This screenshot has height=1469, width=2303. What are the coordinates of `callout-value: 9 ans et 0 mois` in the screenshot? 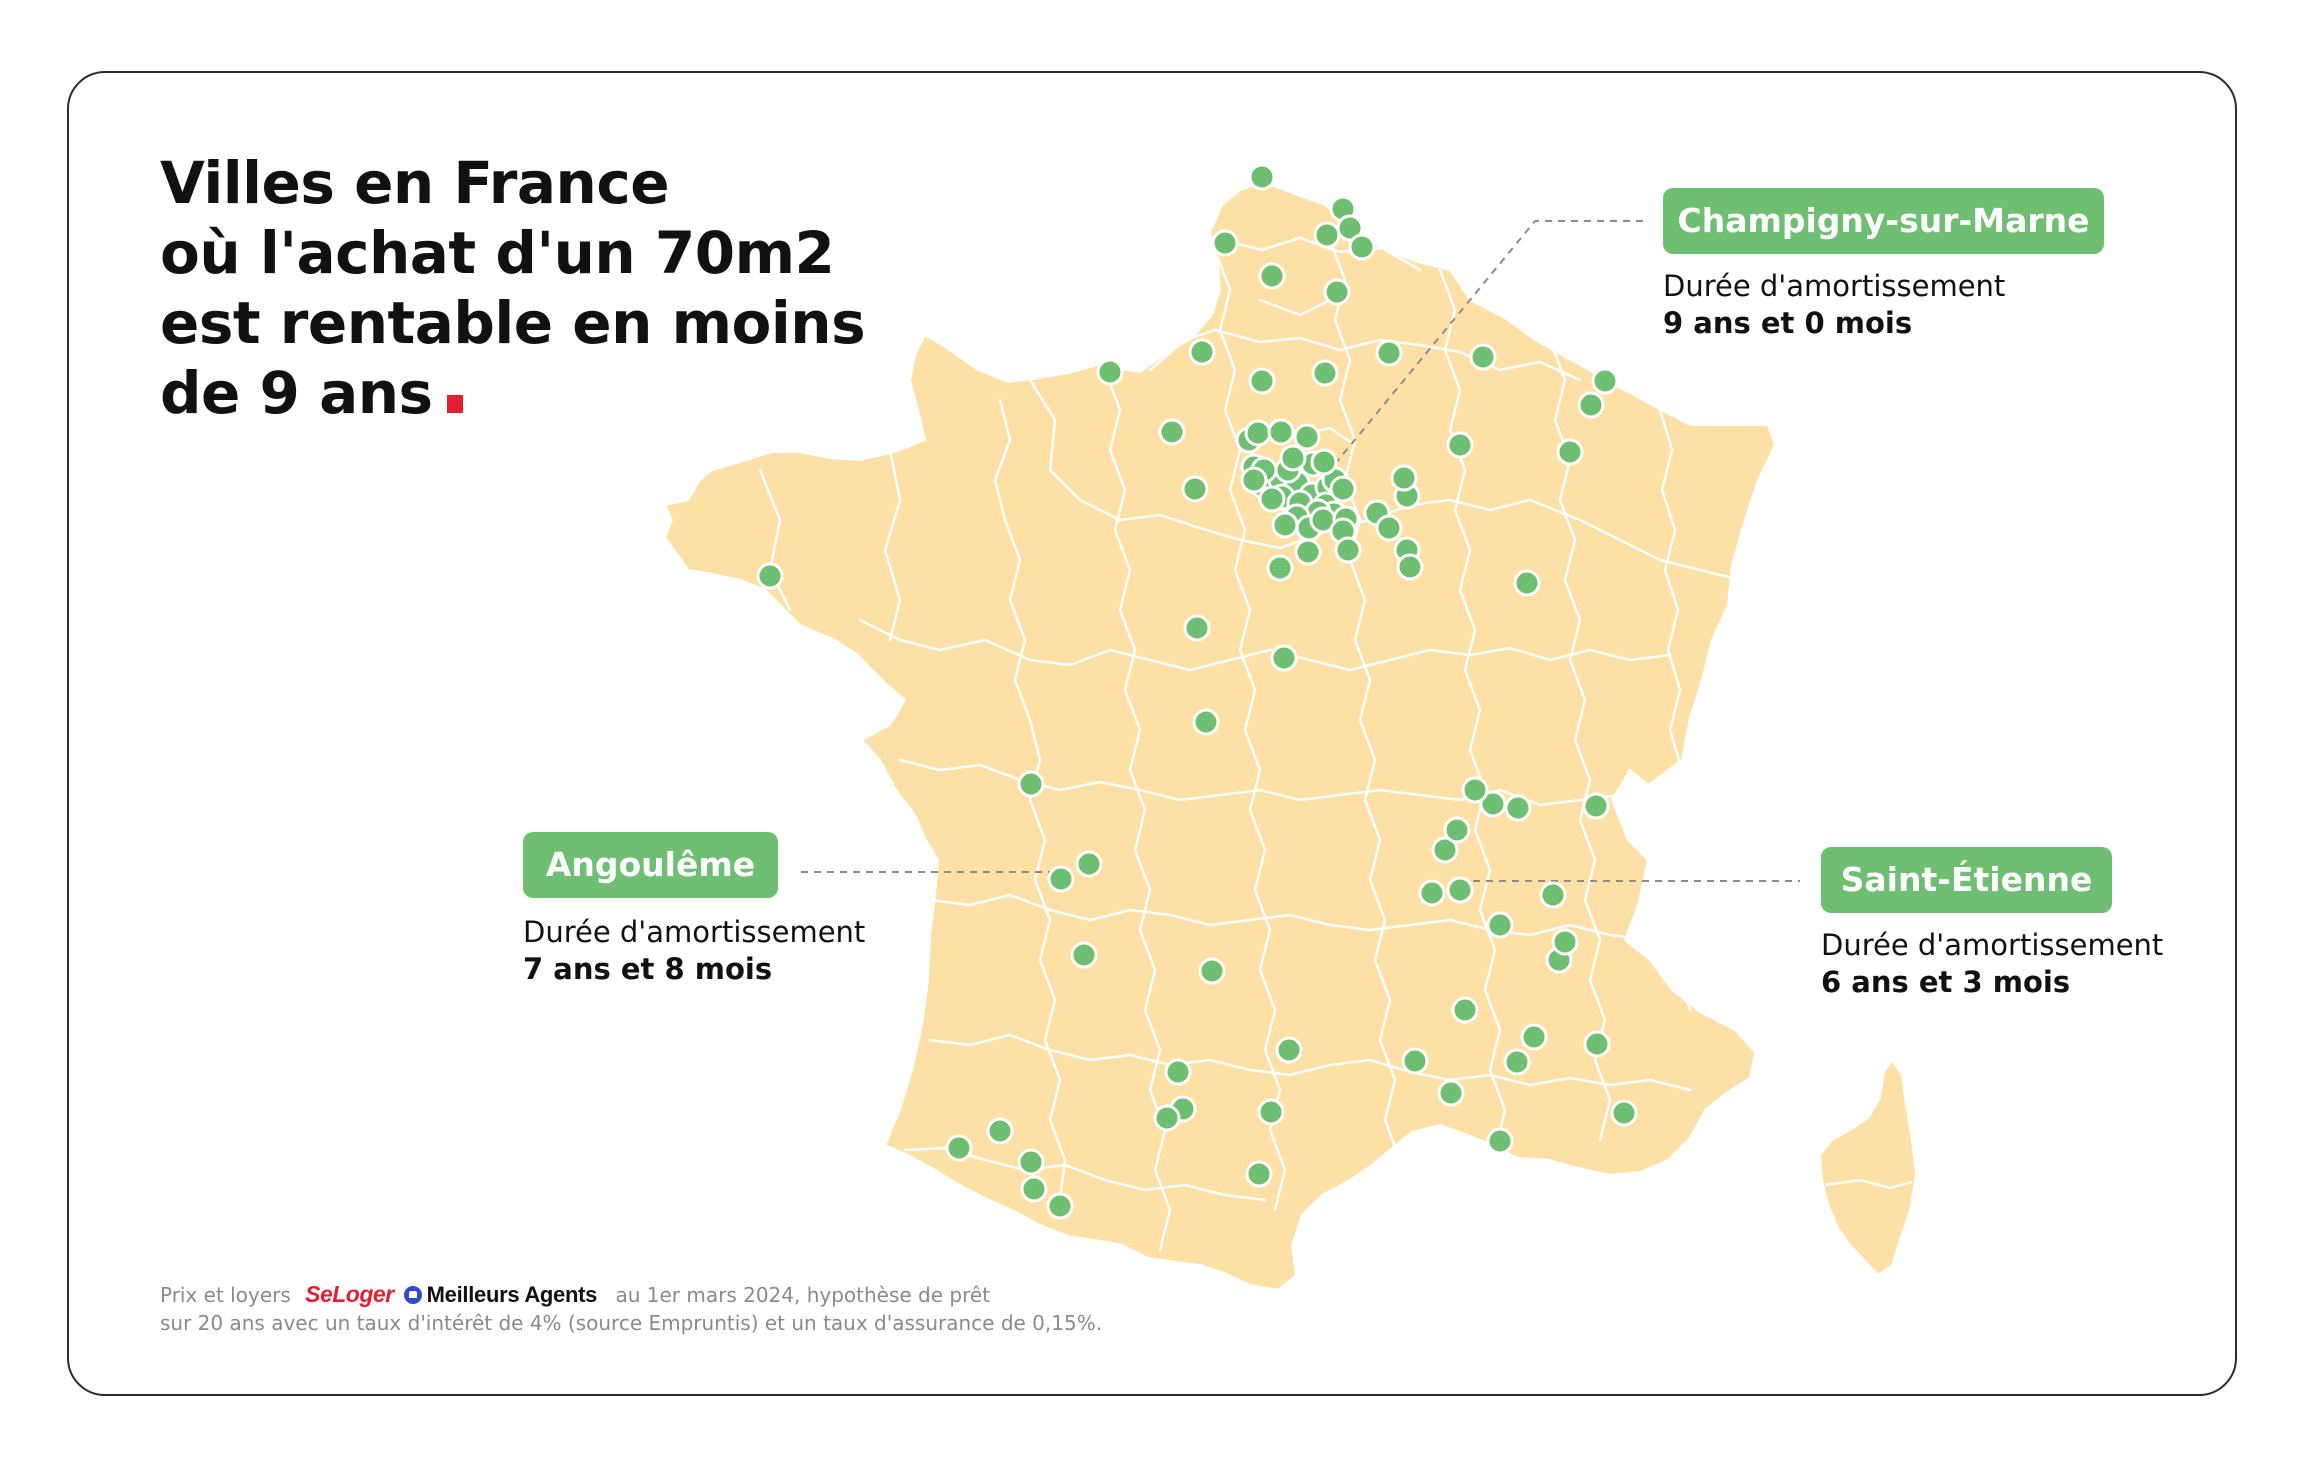 It's located at (1788, 323).